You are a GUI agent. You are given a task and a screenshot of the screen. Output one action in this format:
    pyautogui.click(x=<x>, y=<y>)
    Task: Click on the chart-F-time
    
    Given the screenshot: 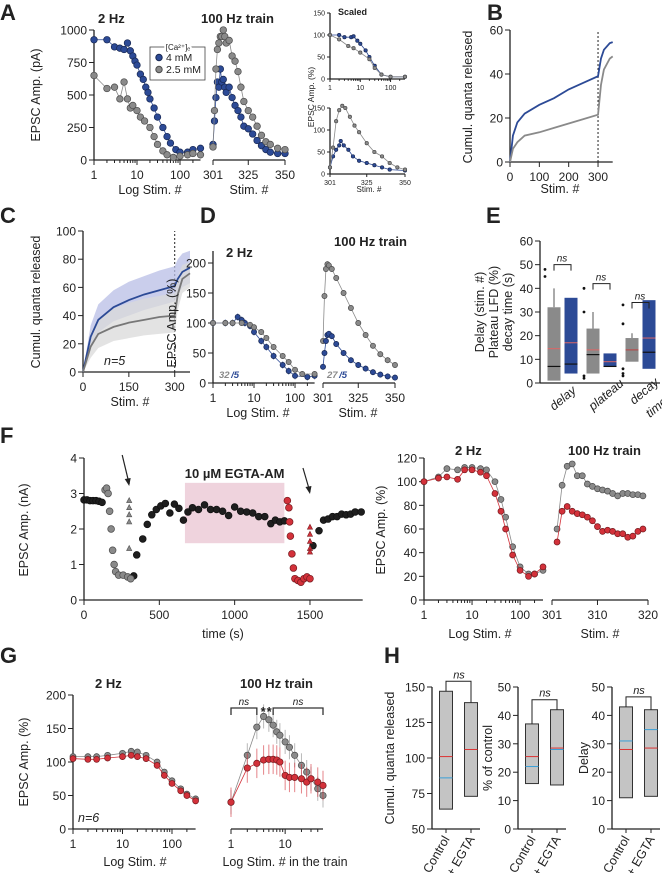 What is the action you would take?
    pyautogui.click(x=222, y=529)
    